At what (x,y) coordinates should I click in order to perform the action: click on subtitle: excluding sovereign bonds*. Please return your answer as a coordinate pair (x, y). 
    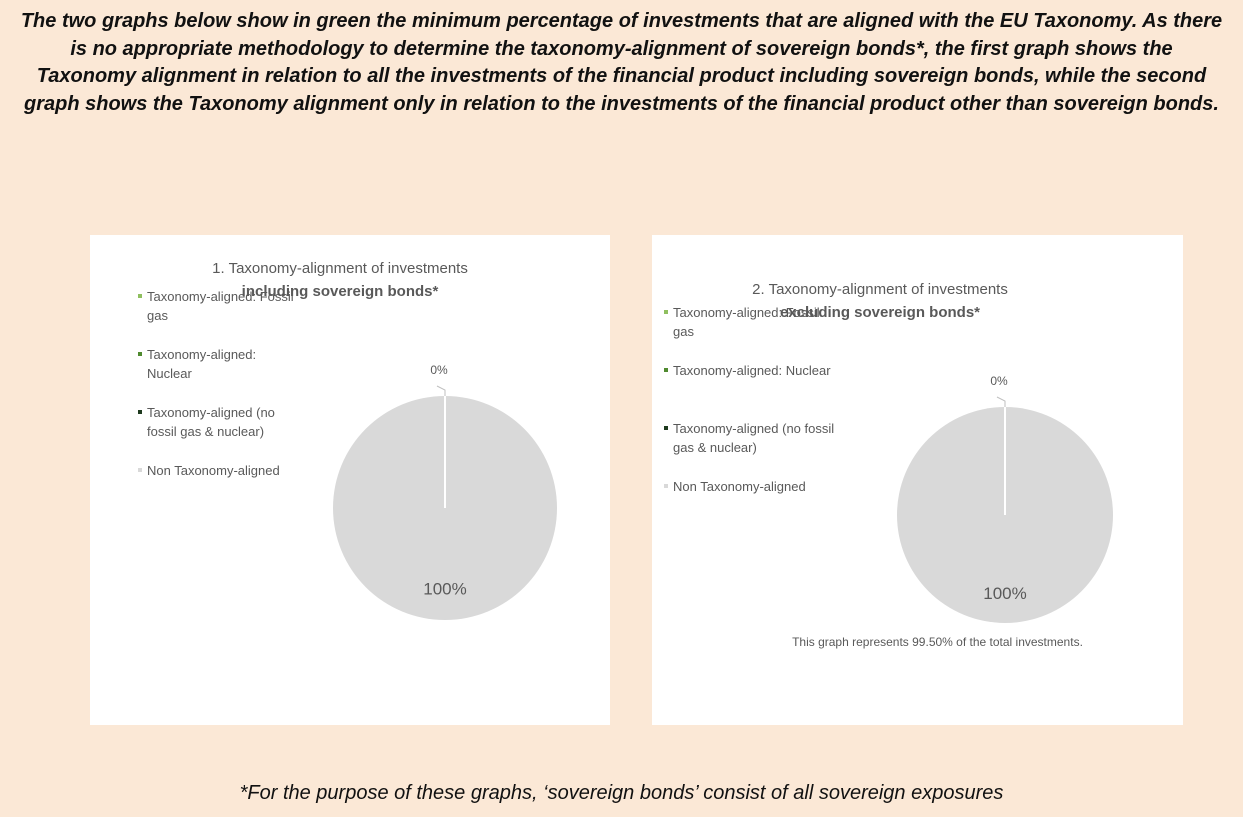
    Looking at the image, I should click on (880, 312).